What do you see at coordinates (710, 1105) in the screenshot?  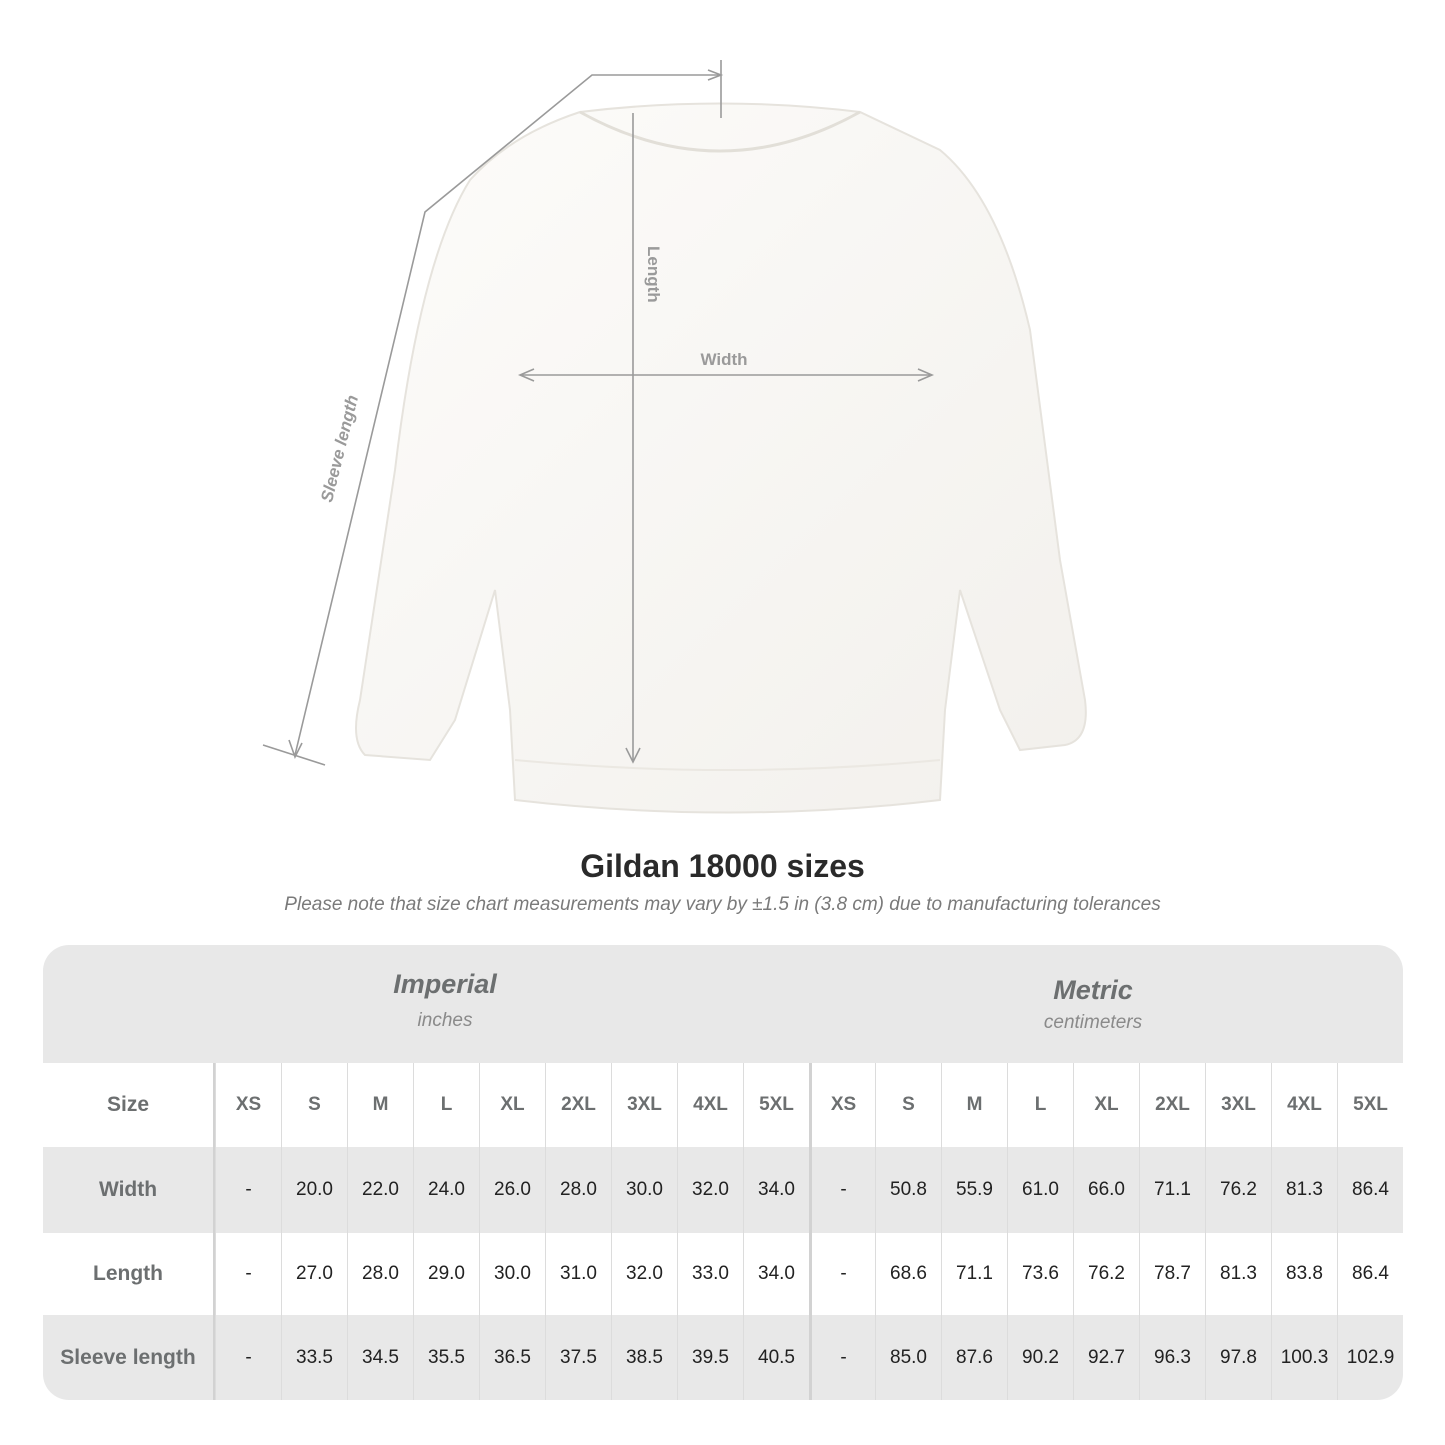 I see `imperial-size-4xl: 4XL` at bounding box center [710, 1105].